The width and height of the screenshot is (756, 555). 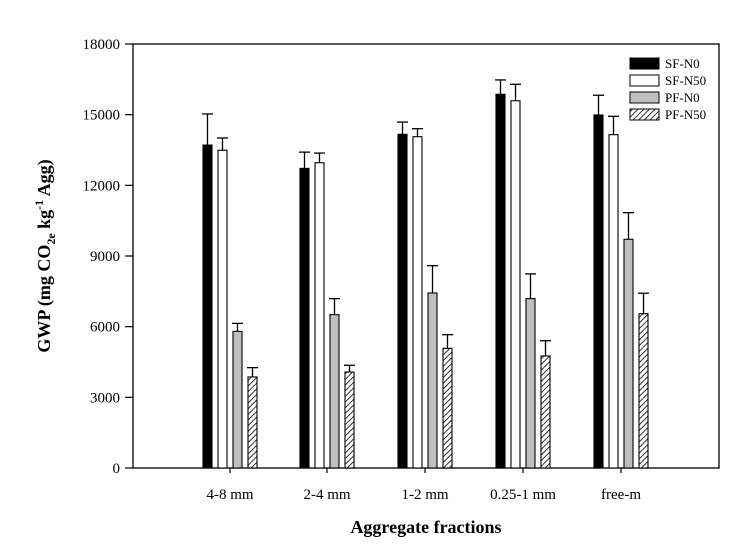 What do you see at coordinates (682, 63) in the screenshot?
I see `legend-label: SF-N0` at bounding box center [682, 63].